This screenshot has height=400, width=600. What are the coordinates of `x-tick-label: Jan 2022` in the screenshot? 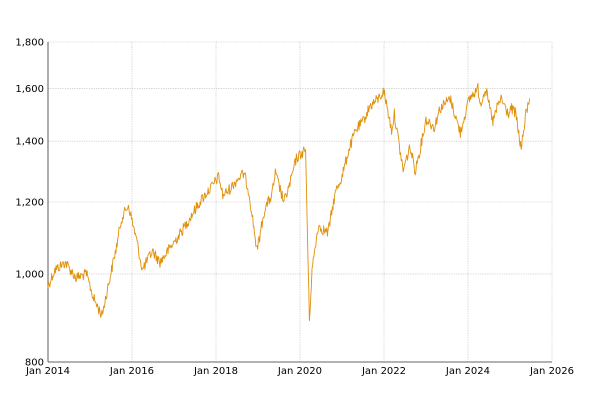 It's located at (383, 371).